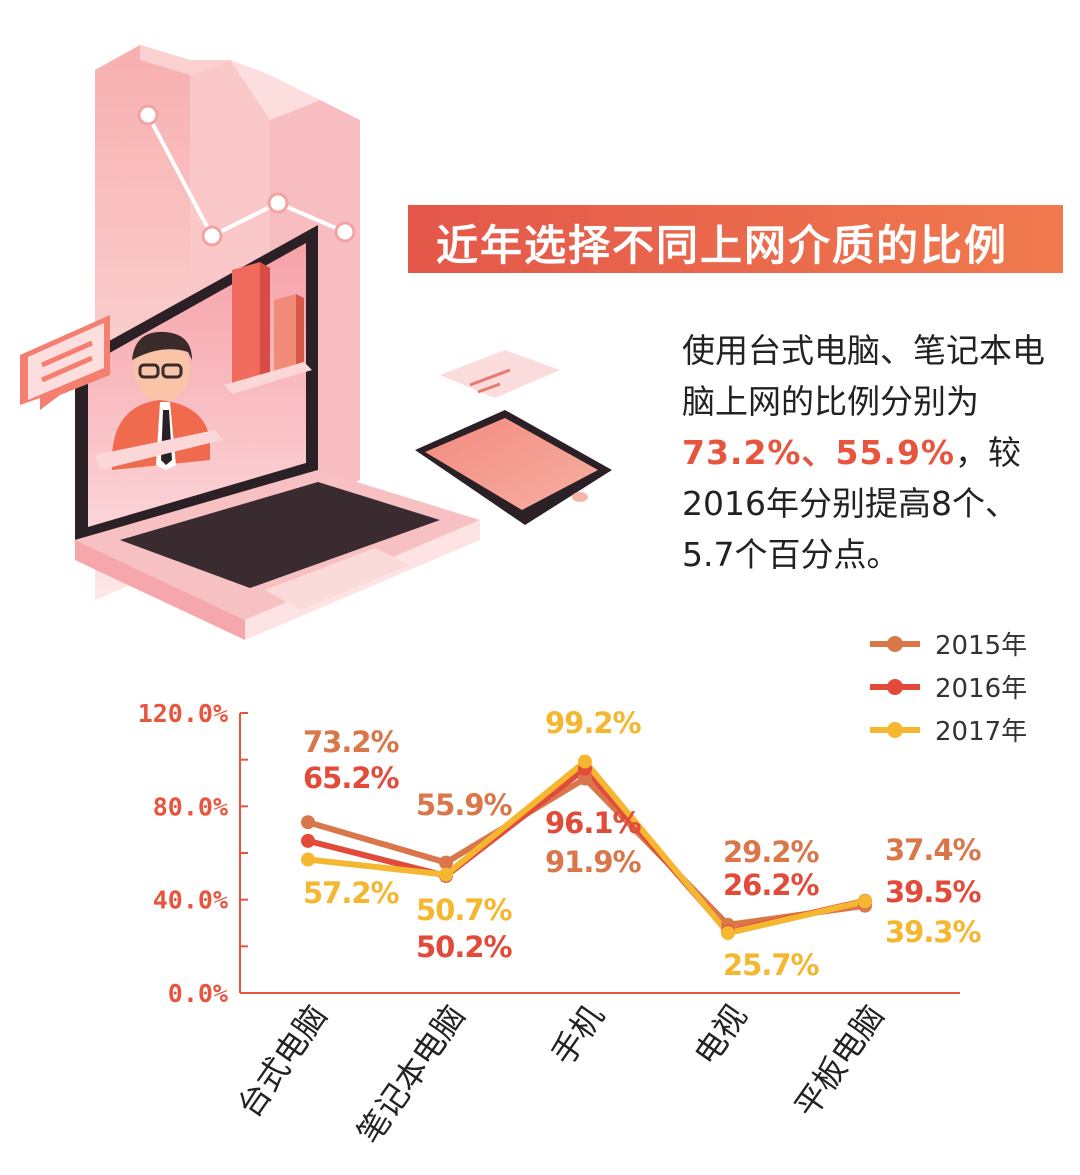  What do you see at coordinates (981, 732) in the screenshot?
I see `legend-label: 2017年` at bounding box center [981, 732].